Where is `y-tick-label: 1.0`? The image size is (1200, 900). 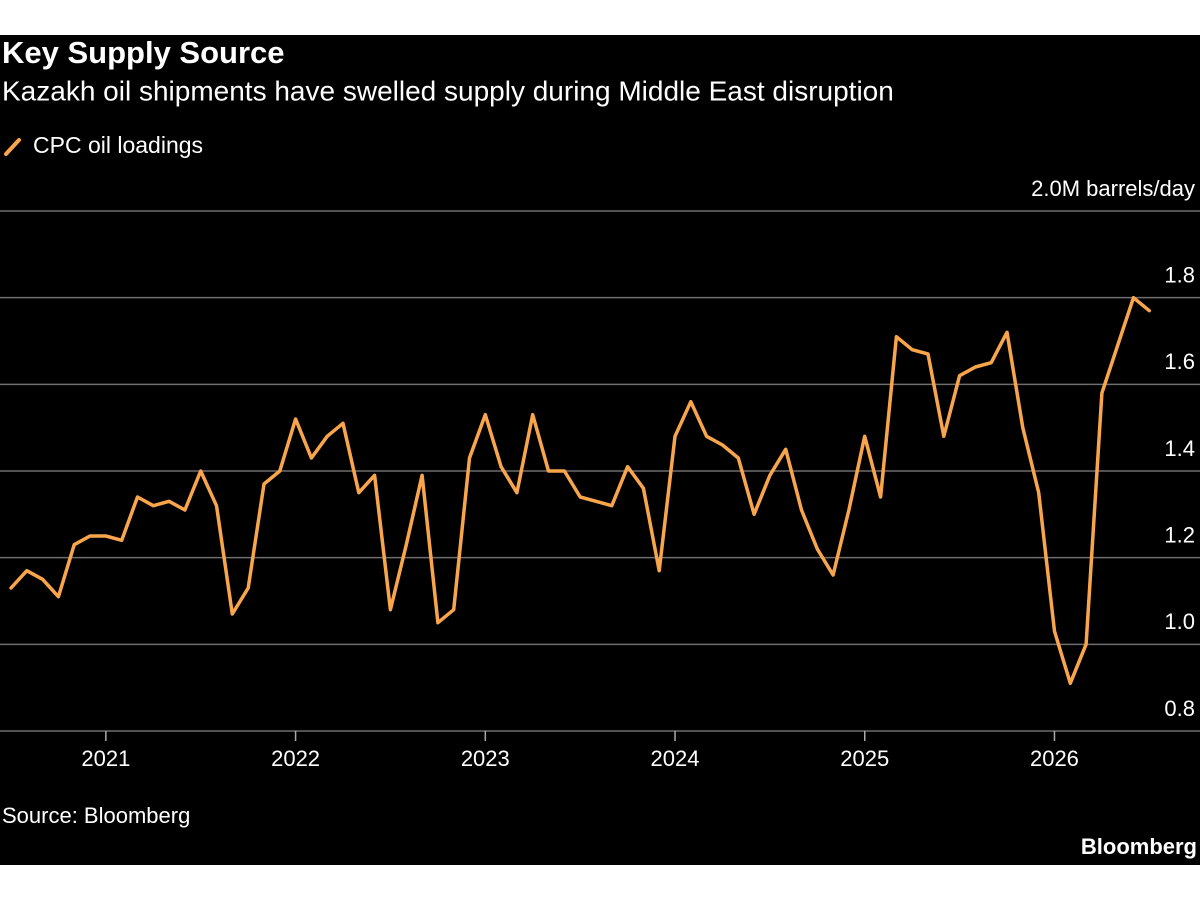
y-tick-label: 1.0 is located at coordinates (1179, 621).